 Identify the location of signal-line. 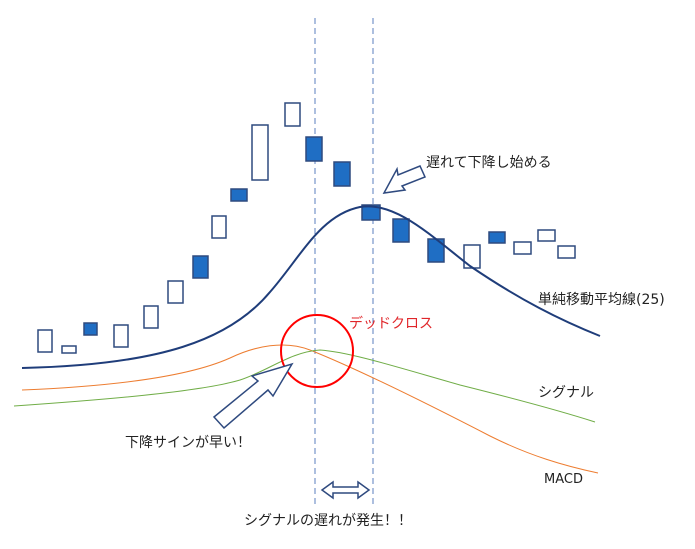
(304, 386).